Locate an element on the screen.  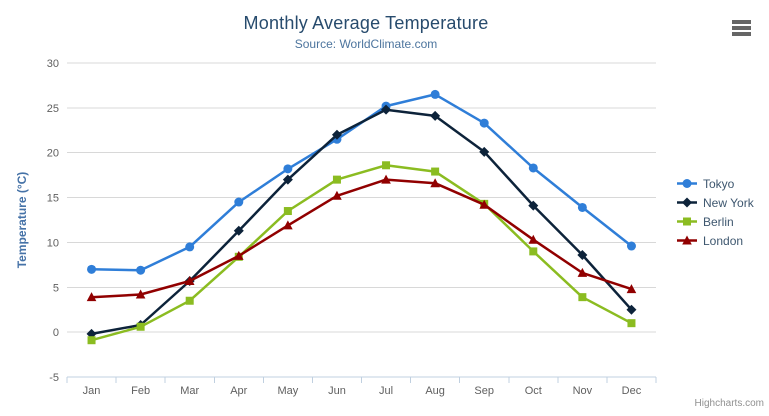
legend-label: Tokyo is located at coordinates (719, 183).